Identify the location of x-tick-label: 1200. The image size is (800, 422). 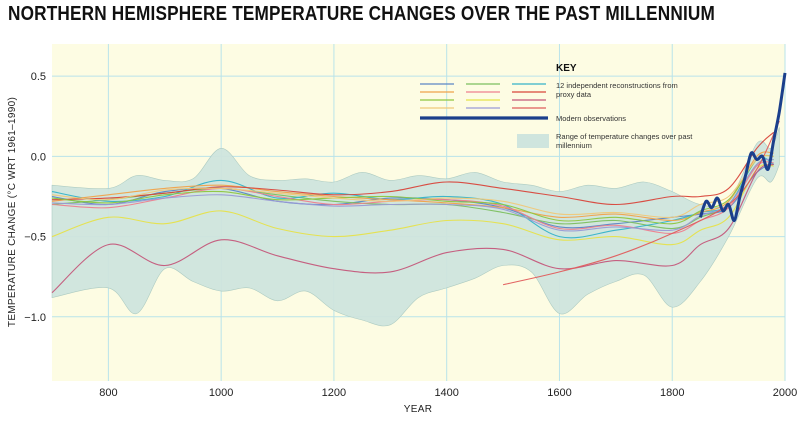
(334, 393).